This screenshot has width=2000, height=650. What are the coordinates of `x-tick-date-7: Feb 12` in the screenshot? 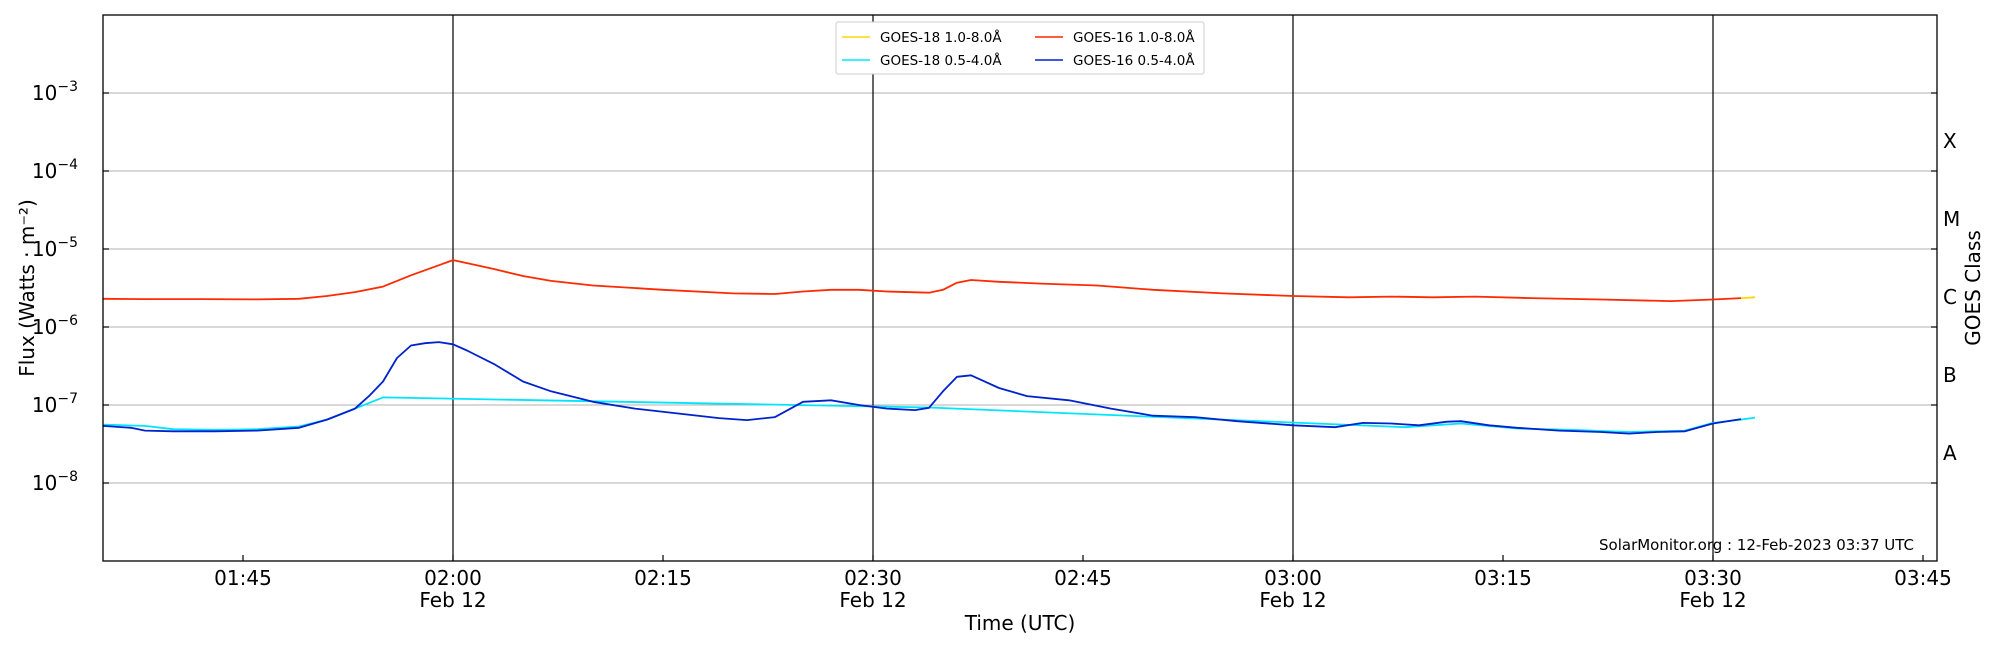 It's located at (1712, 600).